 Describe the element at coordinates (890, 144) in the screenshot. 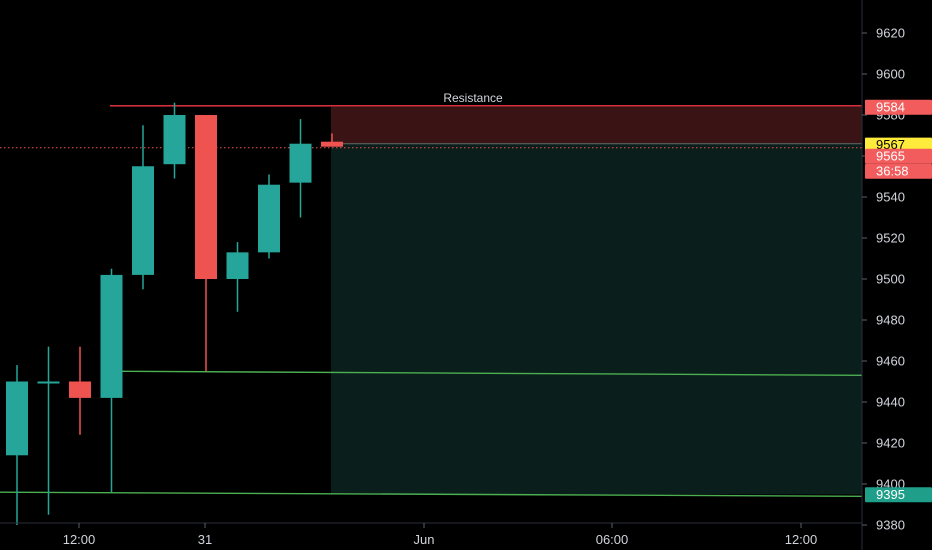

I see `price-tag-label: 9567` at that location.